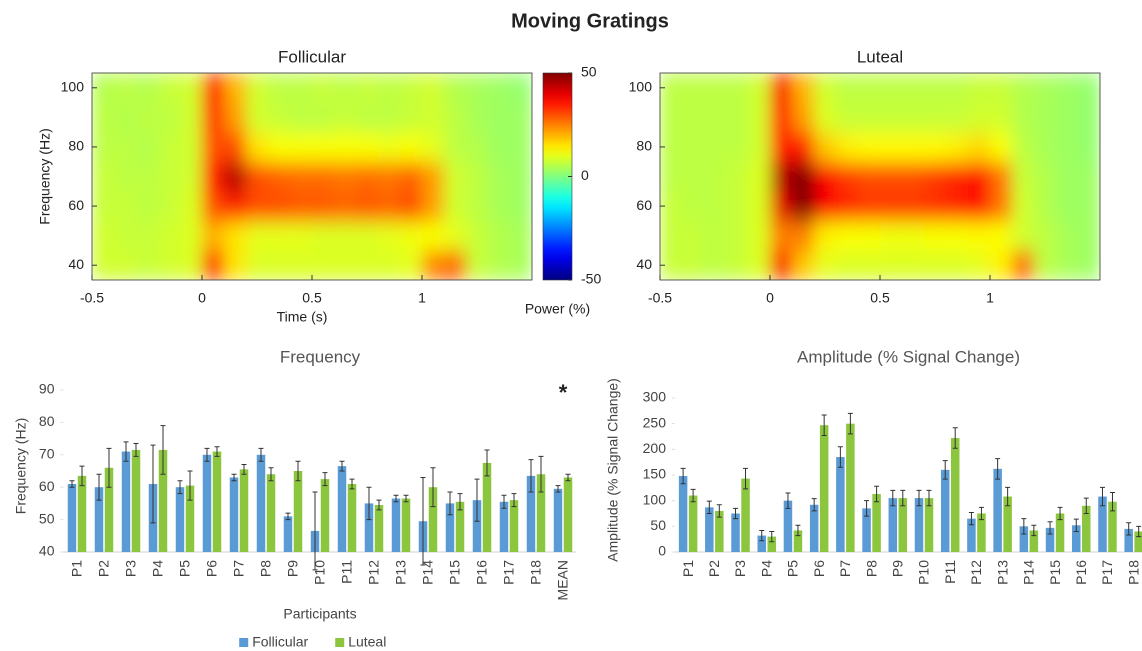 This screenshot has height=651, width=1142. I want to click on y-tick-label: 80, so click(76, 146).